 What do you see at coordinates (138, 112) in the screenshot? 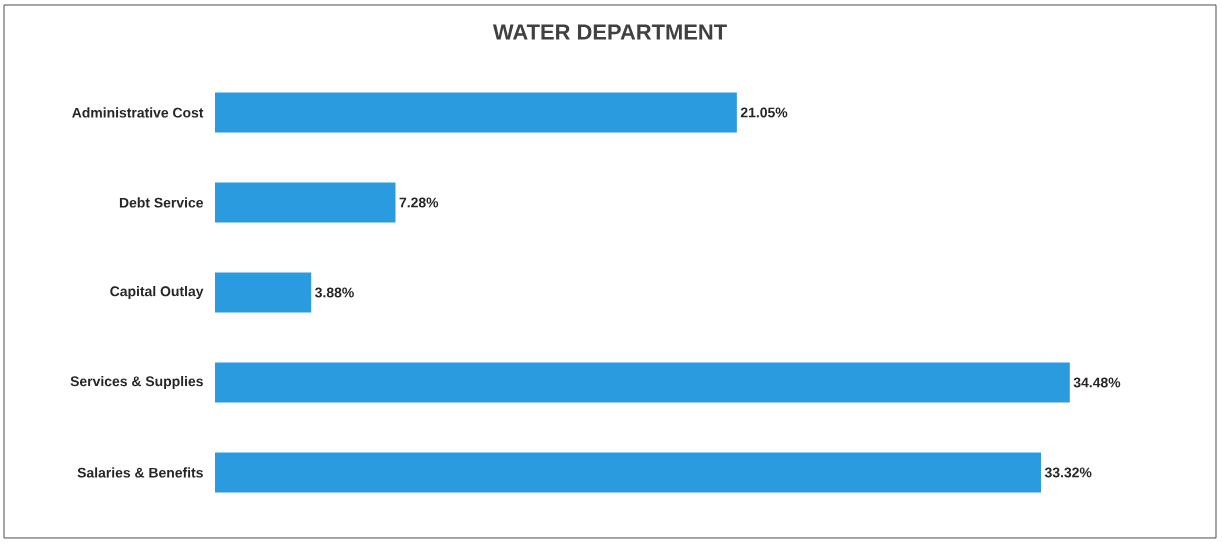
I see `y-tick-label: Administrative Cost` at bounding box center [138, 112].